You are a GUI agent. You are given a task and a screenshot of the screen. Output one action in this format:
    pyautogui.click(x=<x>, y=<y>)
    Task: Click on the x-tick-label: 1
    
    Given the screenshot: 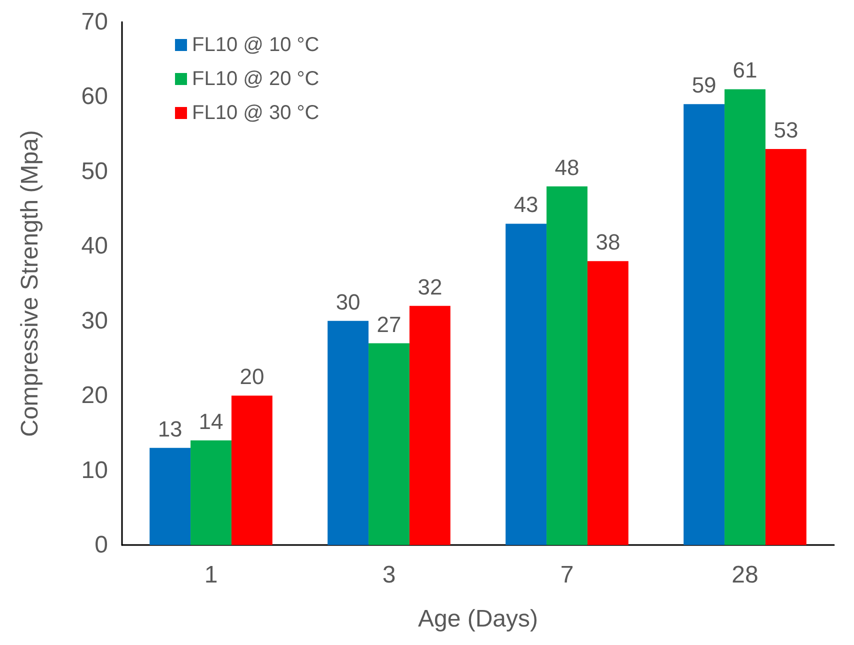 What is the action you would take?
    pyautogui.click(x=211, y=575)
    